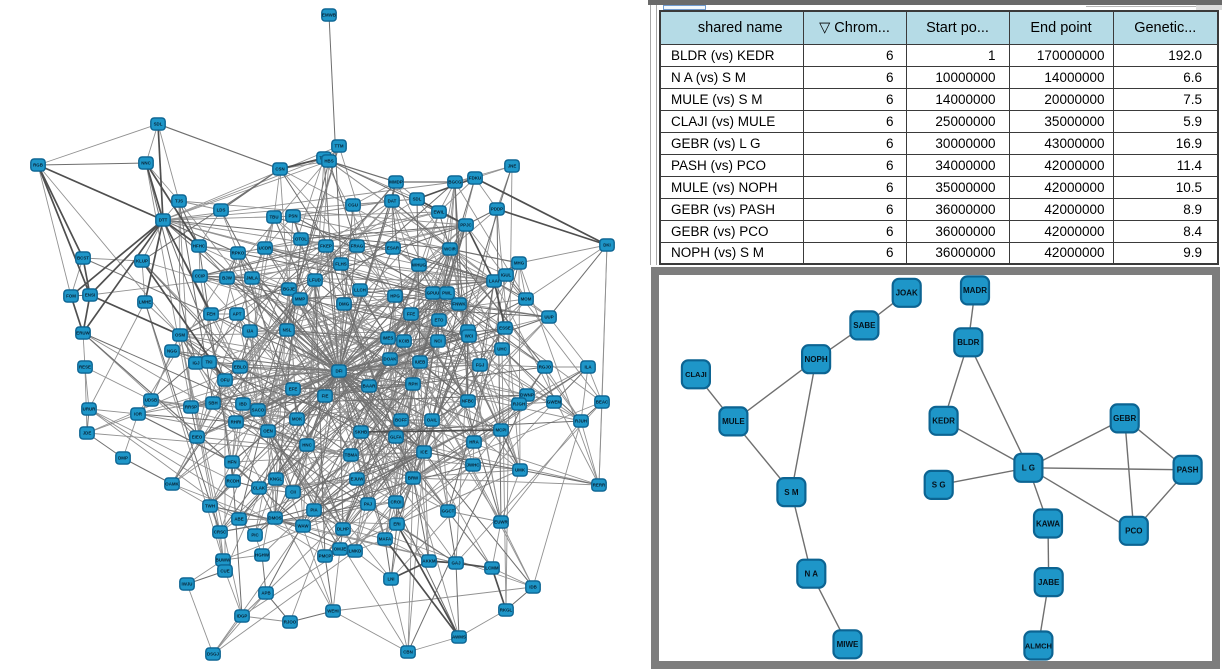  What do you see at coordinates (287, 330) in the screenshot?
I see `svg-text: NSL` at bounding box center [287, 330].